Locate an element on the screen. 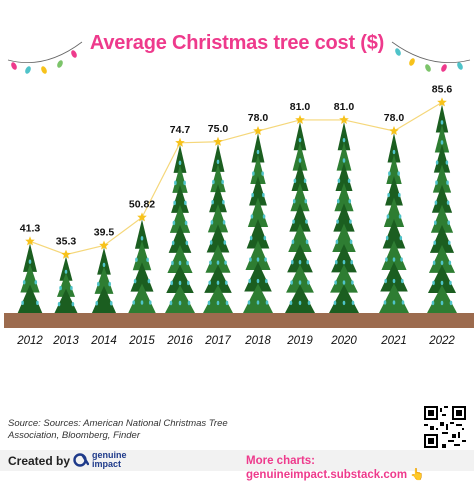  star-point-2019 is located at coordinates (300, 119).